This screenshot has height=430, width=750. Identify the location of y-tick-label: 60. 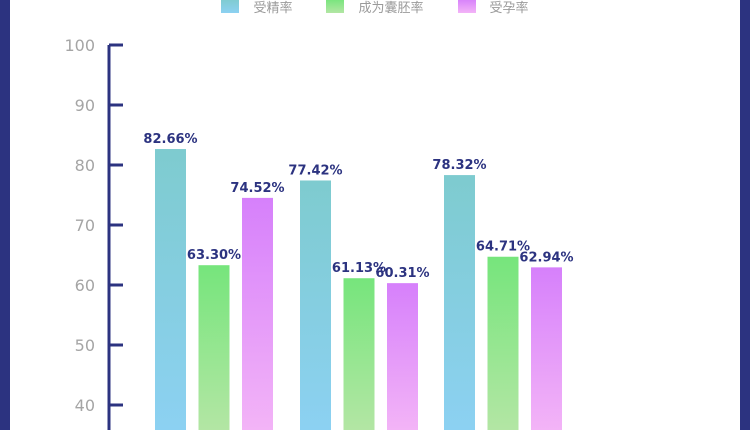
(85, 285).